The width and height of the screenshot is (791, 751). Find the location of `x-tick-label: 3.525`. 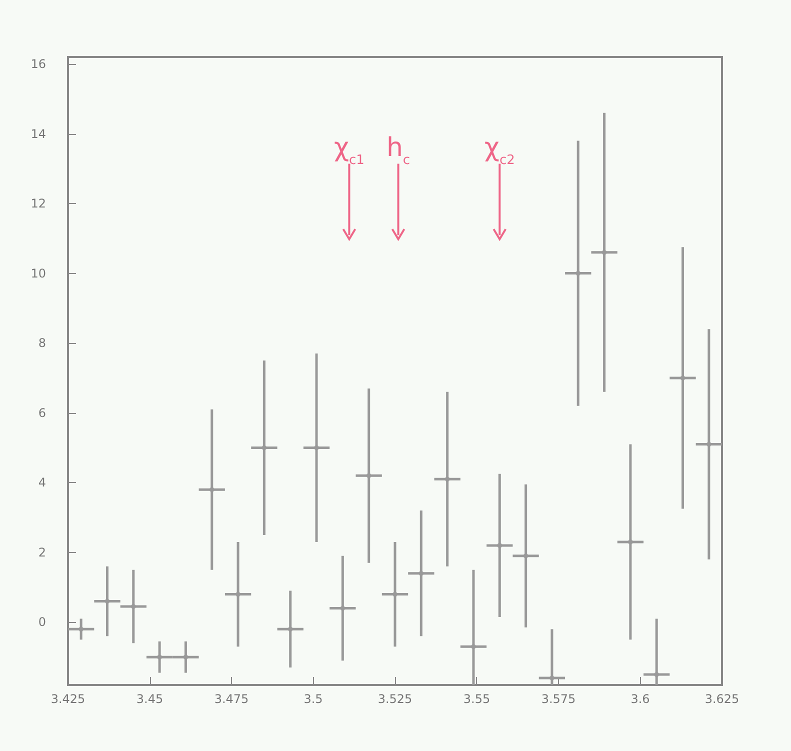

x-tick-label: 3.525 is located at coordinates (395, 699).